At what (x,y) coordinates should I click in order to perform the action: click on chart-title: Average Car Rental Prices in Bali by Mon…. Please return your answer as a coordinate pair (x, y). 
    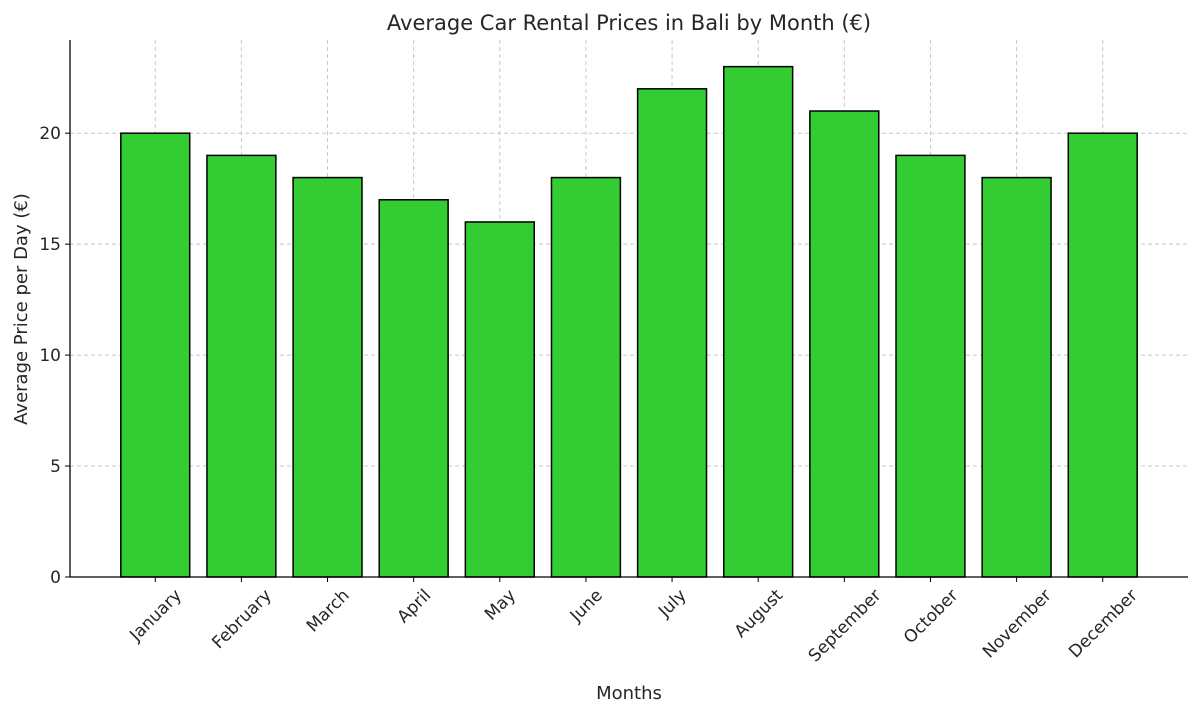
    Looking at the image, I should click on (629, 23).